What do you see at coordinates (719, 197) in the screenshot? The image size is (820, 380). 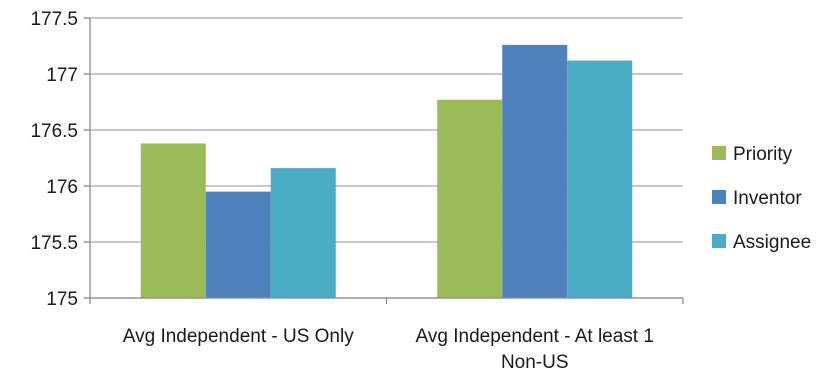 I see `legend-swatch-inventor` at bounding box center [719, 197].